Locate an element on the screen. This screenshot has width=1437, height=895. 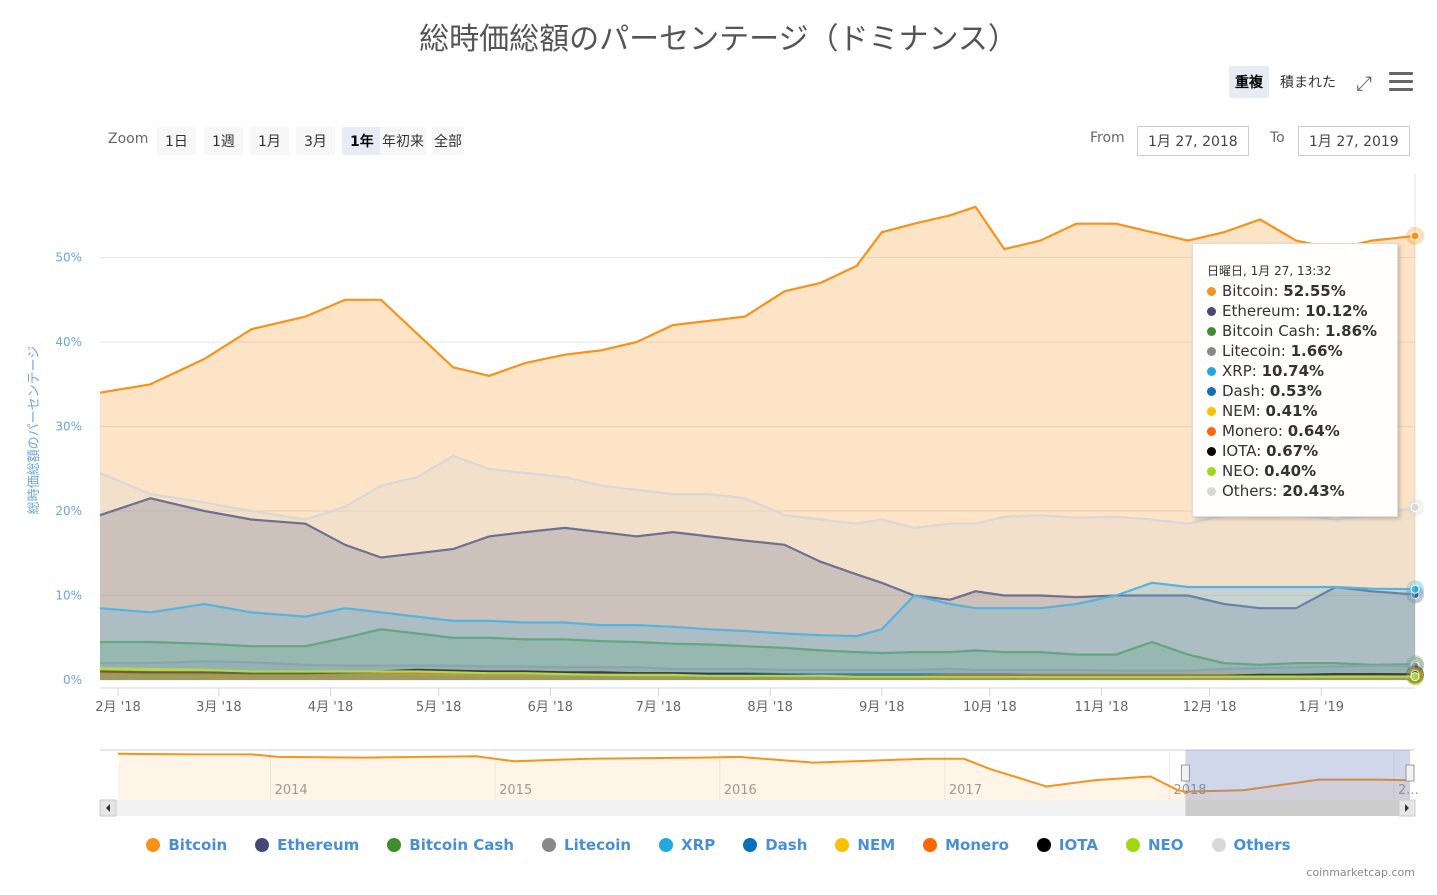
from-date-input: 1月 27, 2018 is located at coordinates (1193, 141).